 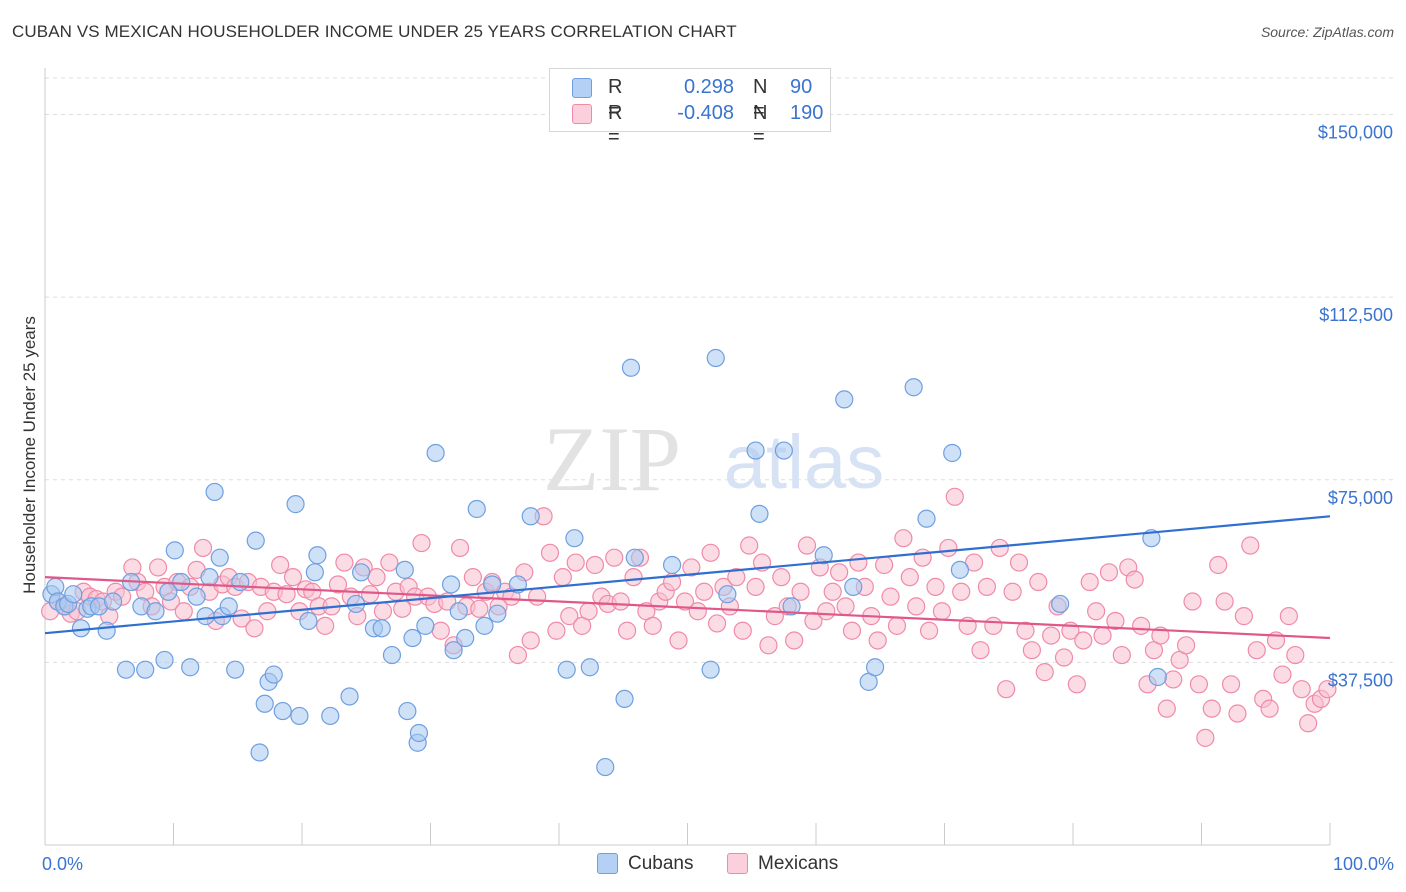 I want to click on correlation-legend: R = 0.298 N = 90 R = -0.408 N = 190, so click(x=690, y=108).